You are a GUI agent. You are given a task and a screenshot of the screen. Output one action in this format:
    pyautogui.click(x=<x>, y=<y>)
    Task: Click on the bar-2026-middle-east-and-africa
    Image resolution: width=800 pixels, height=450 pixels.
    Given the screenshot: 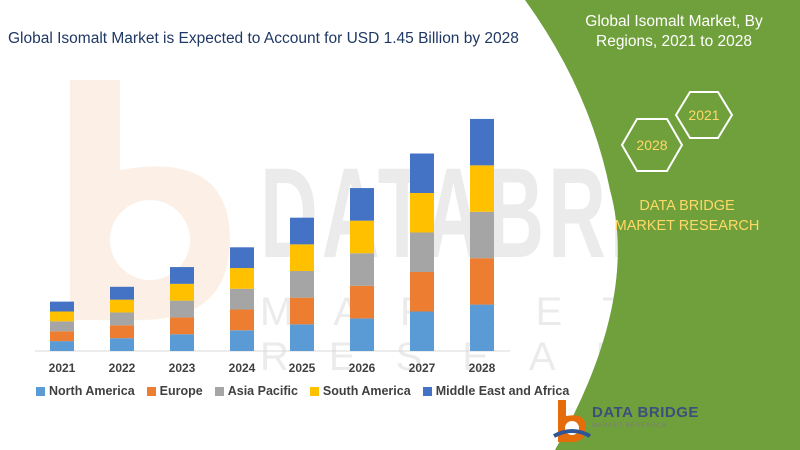 What is the action you would take?
    pyautogui.click(x=362, y=204)
    